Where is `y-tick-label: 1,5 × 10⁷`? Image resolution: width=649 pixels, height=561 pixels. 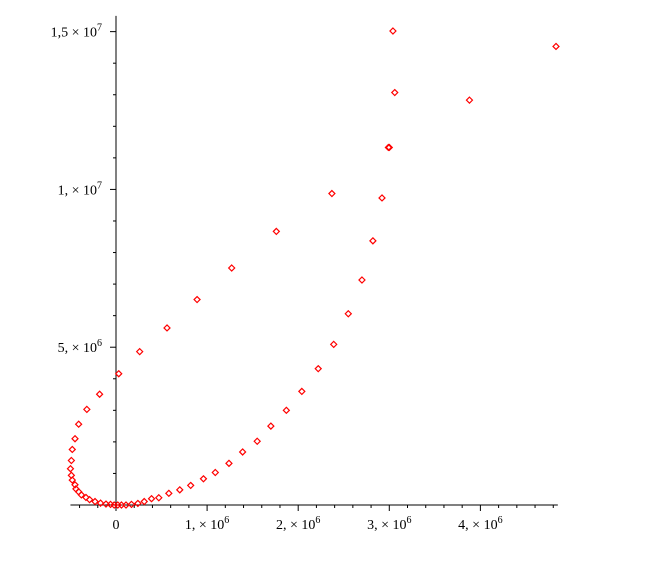
y-tick-label: 1,5 × 10⁷ is located at coordinates (76, 32).